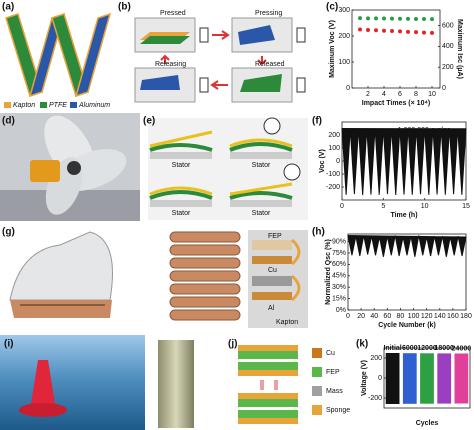 This screenshot has width=474, height=430. What do you see at coordinates (407, 325) in the screenshot?
I see `x-axis-label: Cycle Number (k)` at bounding box center [407, 325].